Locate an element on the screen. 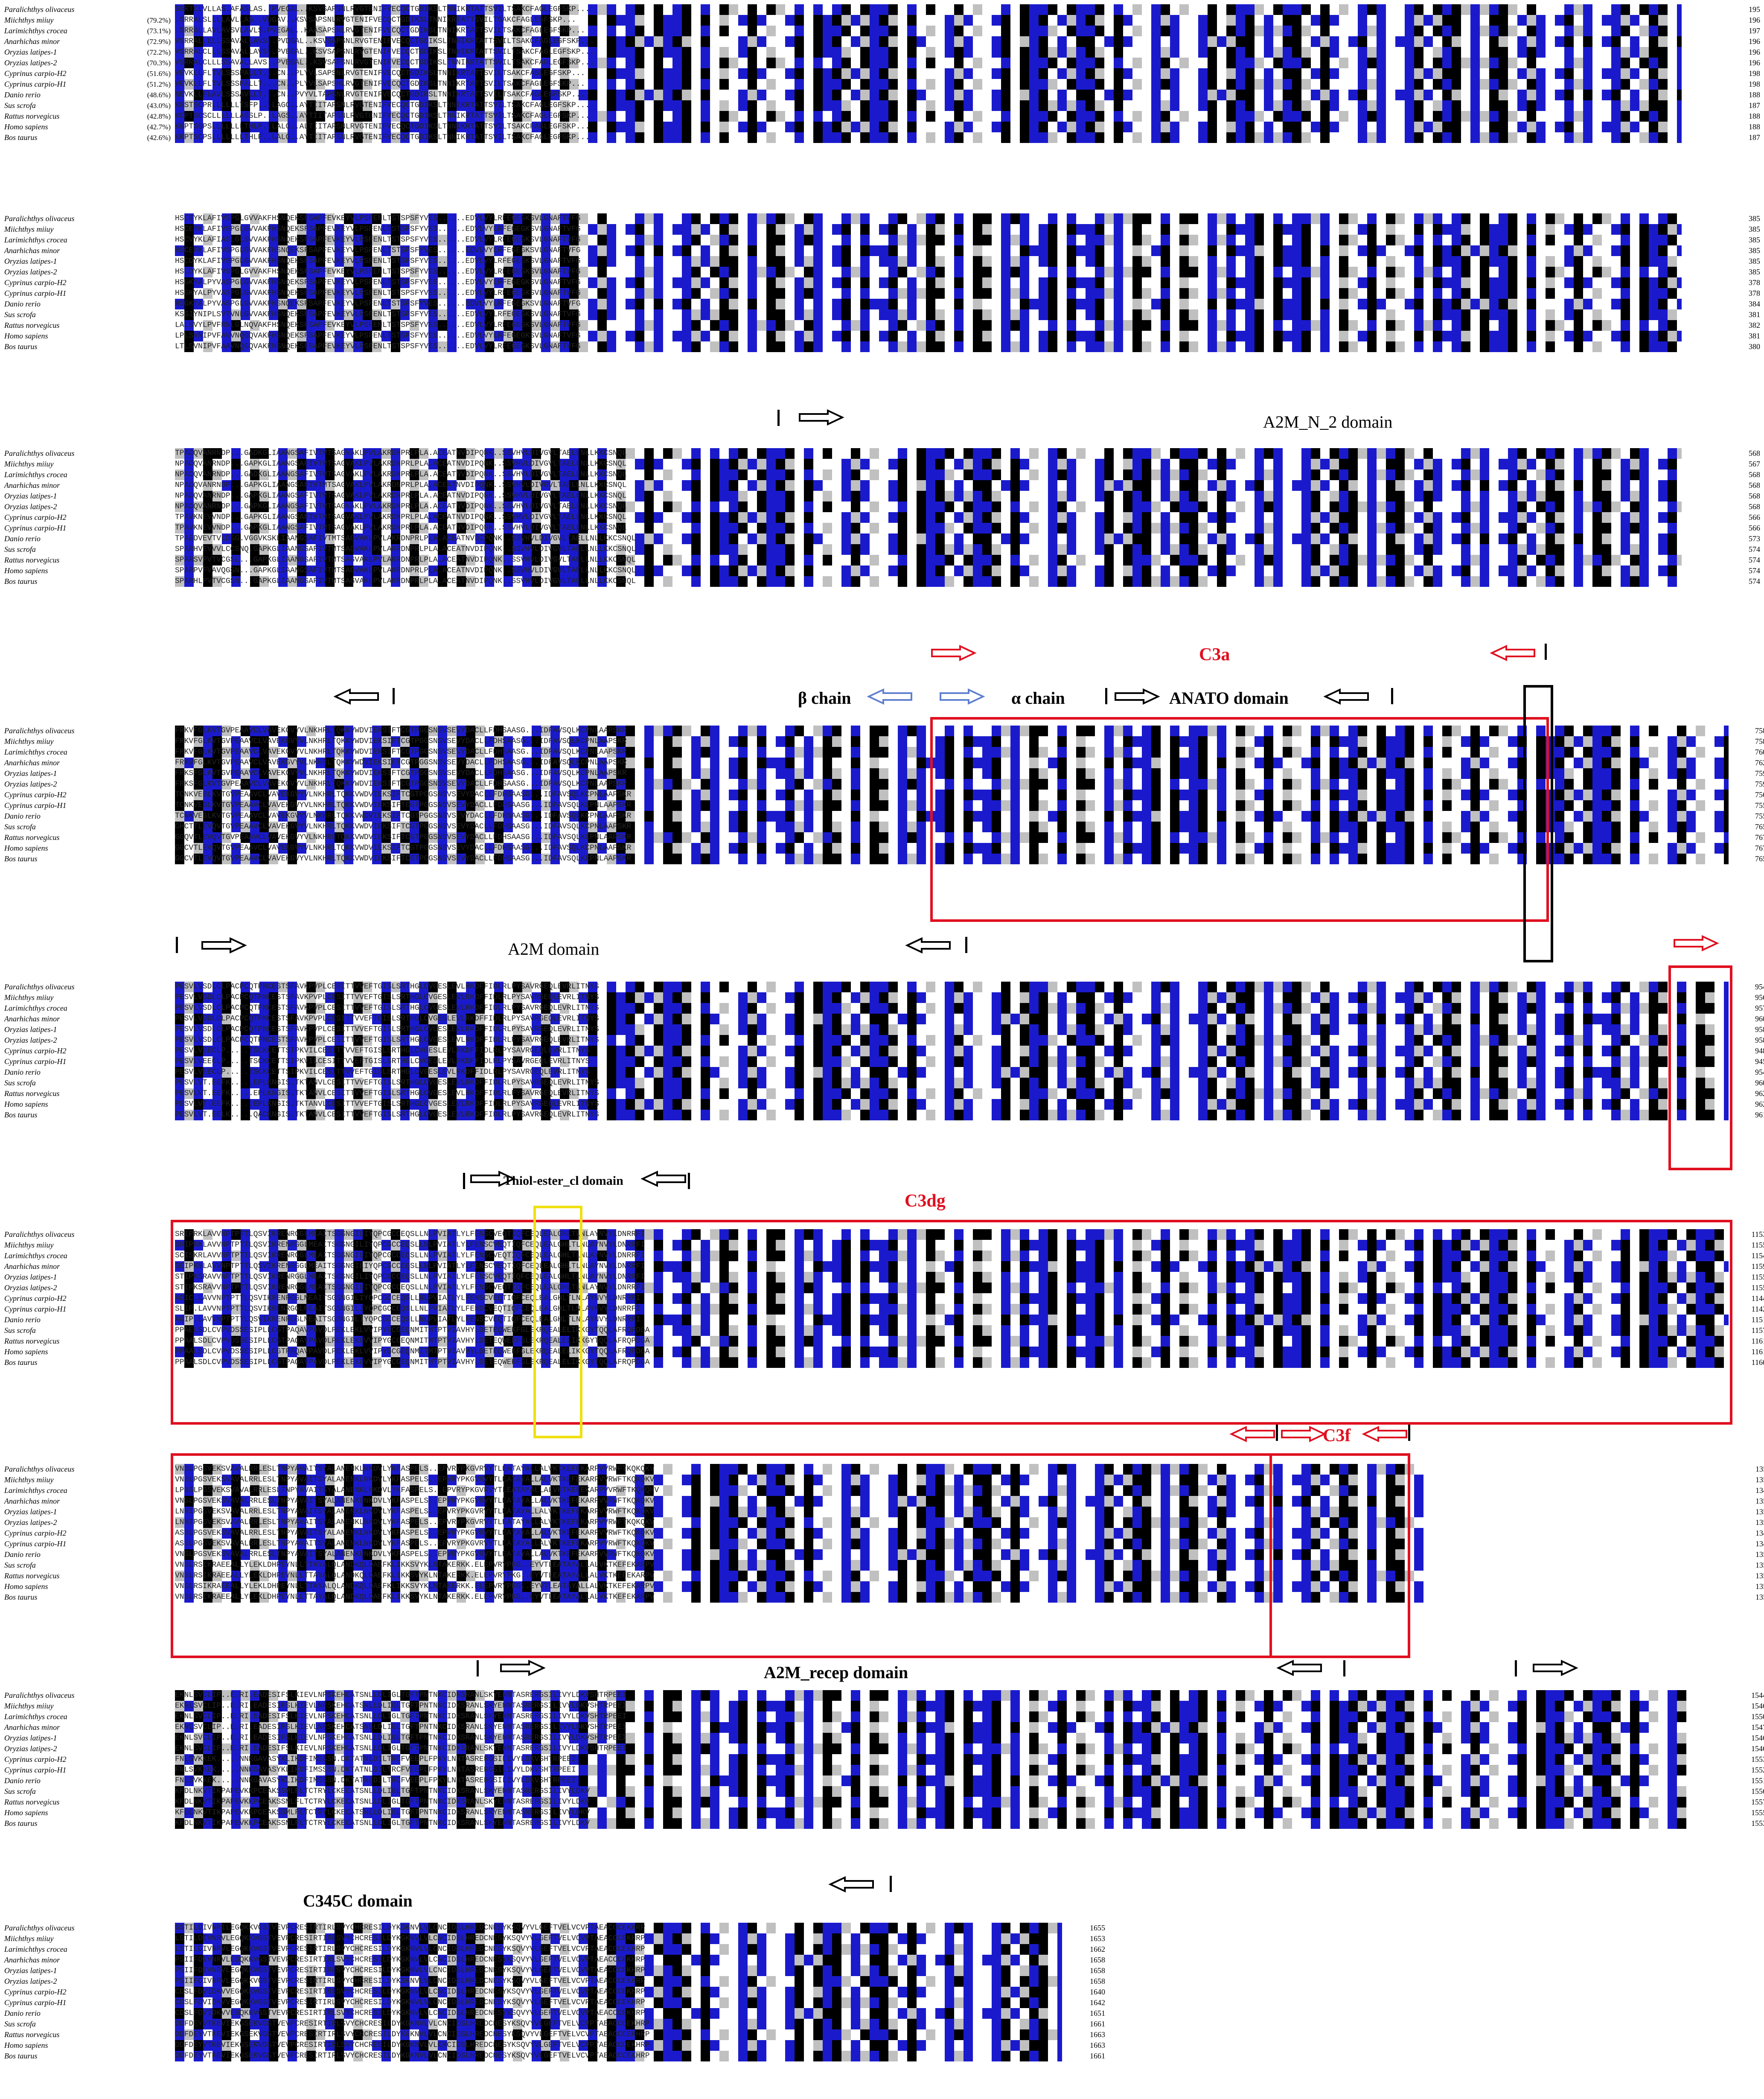  end-position: 385 is located at coordinates (1745, 240).